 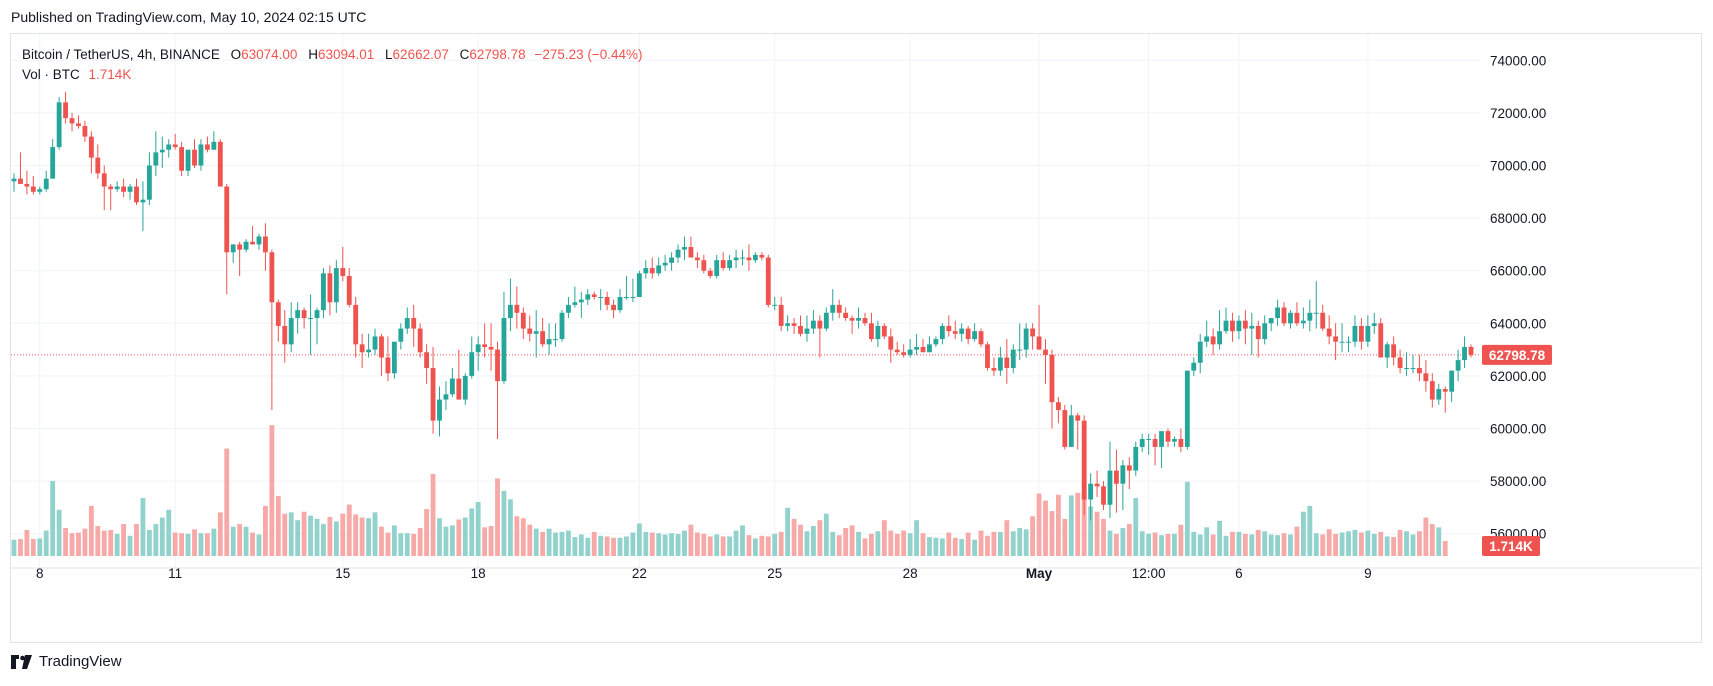 I want to click on footer-brand: TradingView, so click(x=66, y=661).